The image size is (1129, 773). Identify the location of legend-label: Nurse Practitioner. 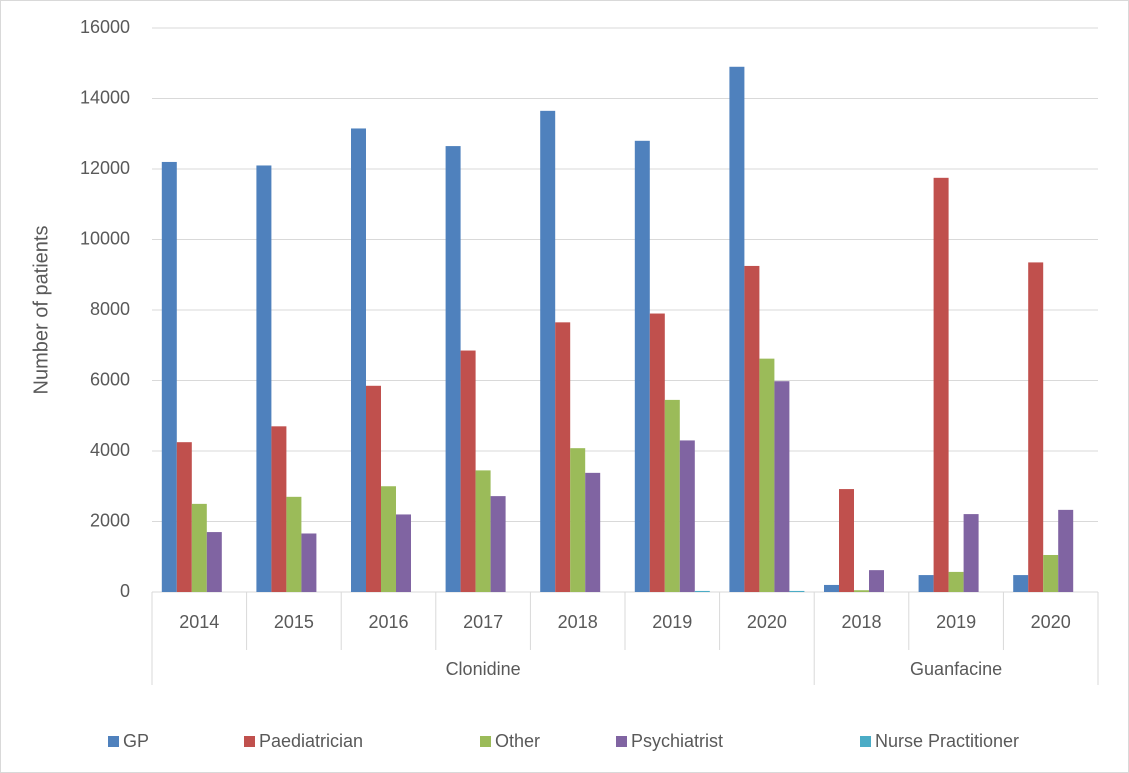
(947, 741).